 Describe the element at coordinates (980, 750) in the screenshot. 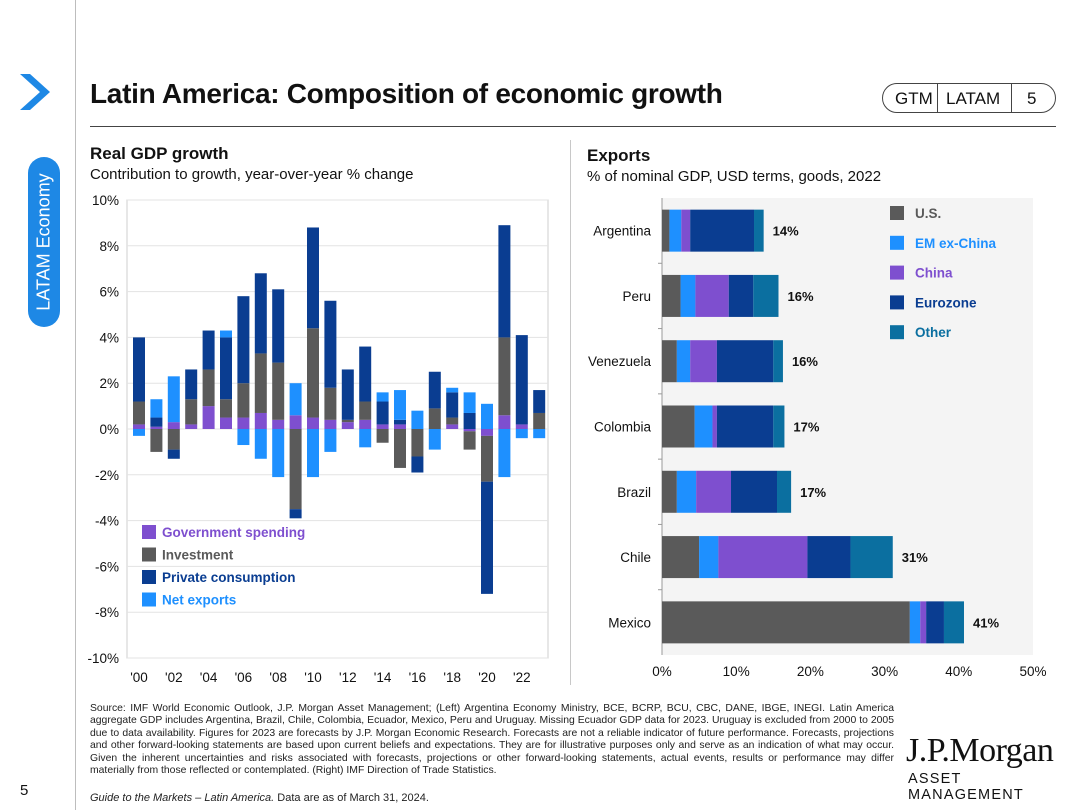

I see `jpmorgan-logo: J.P.Morgan` at that location.